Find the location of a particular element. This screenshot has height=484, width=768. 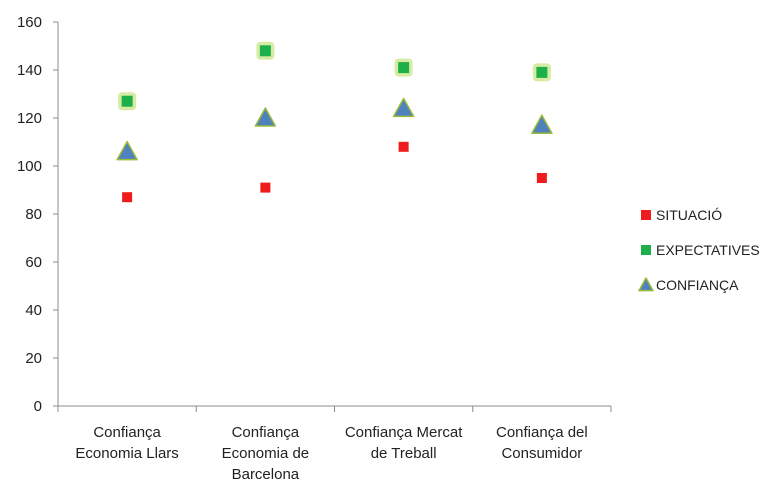

x-category-label: Confiança del Consumidor is located at coordinates (542, 443).